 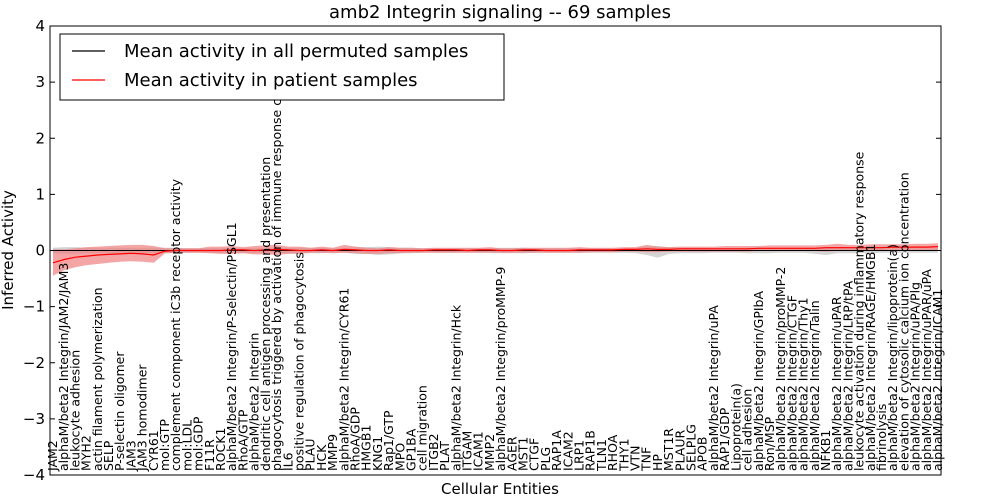 I want to click on category-label: JAM3, so click(x=130, y=456).